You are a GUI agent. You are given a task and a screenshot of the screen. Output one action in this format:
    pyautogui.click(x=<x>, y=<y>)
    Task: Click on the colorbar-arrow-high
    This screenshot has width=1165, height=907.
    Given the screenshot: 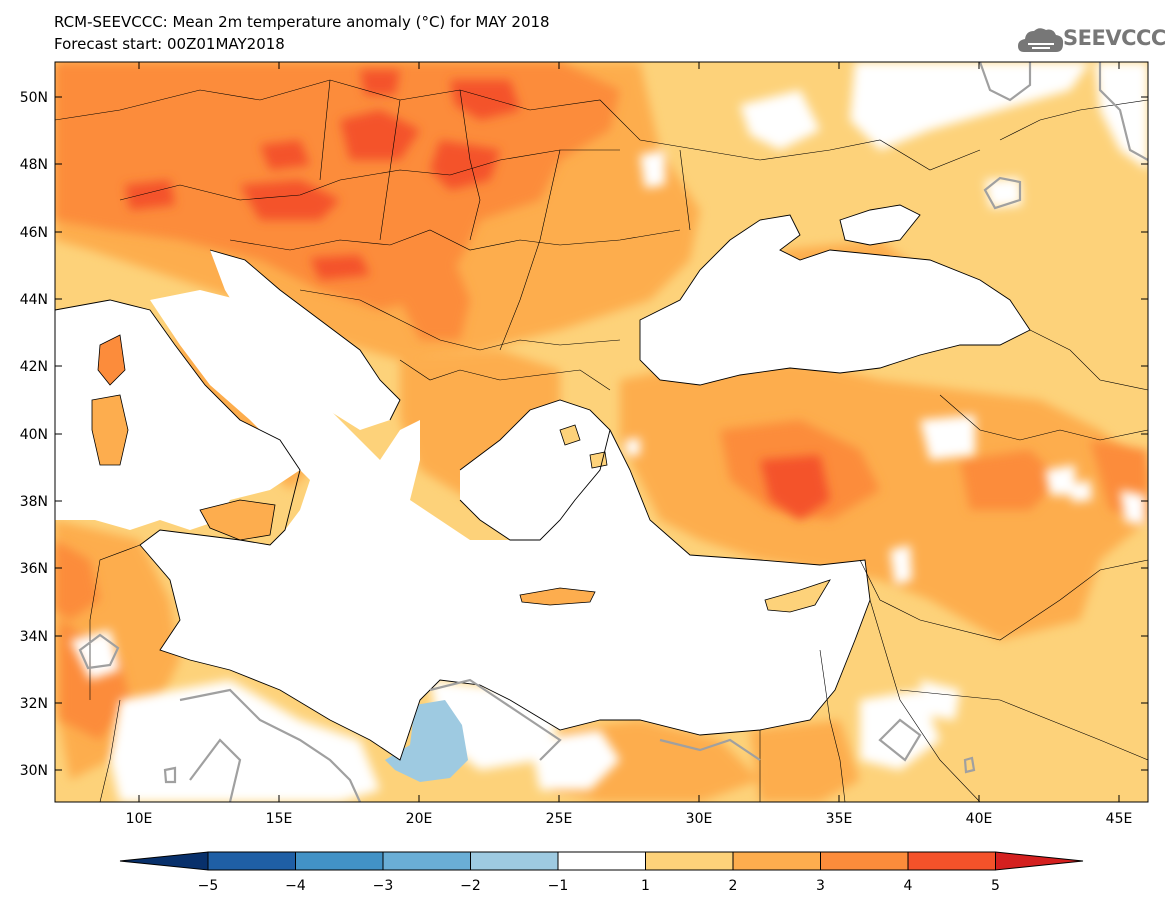 What is the action you would take?
    pyautogui.click(x=1039, y=861)
    